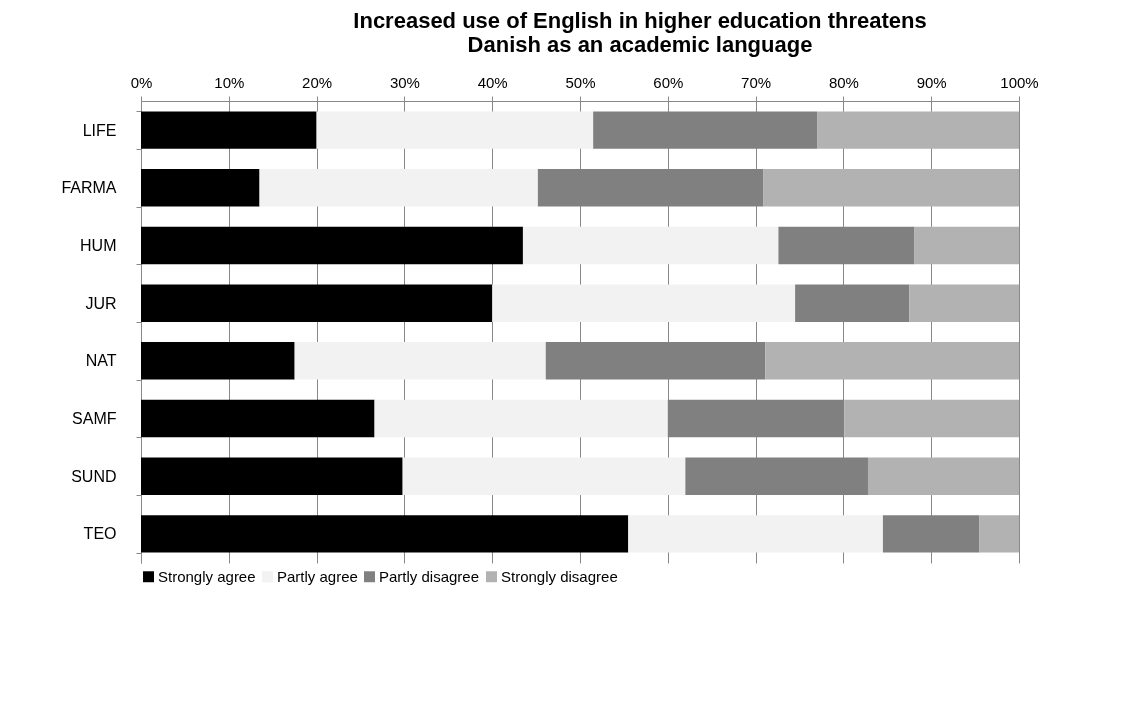 The image size is (1129, 701). What do you see at coordinates (640, 44) in the screenshot?
I see `text: Danish as an academic language` at bounding box center [640, 44].